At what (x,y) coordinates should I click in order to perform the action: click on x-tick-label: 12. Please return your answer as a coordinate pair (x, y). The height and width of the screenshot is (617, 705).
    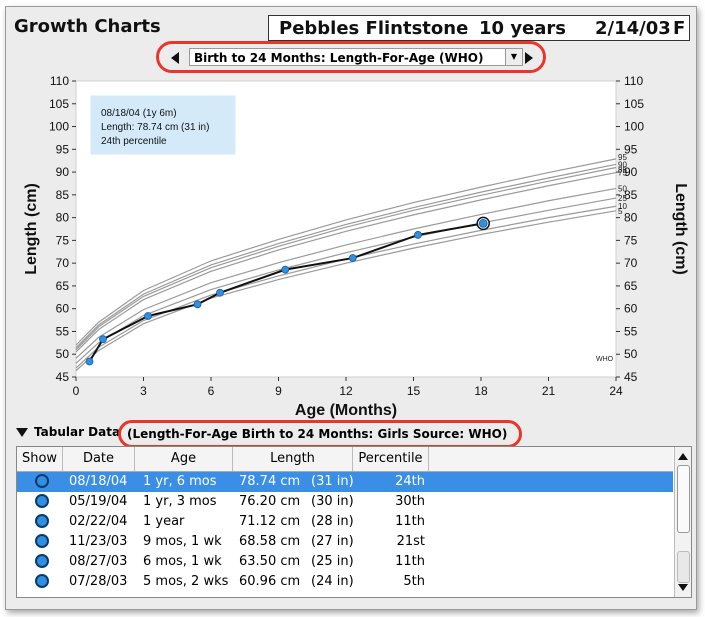
    Looking at the image, I should click on (346, 391).